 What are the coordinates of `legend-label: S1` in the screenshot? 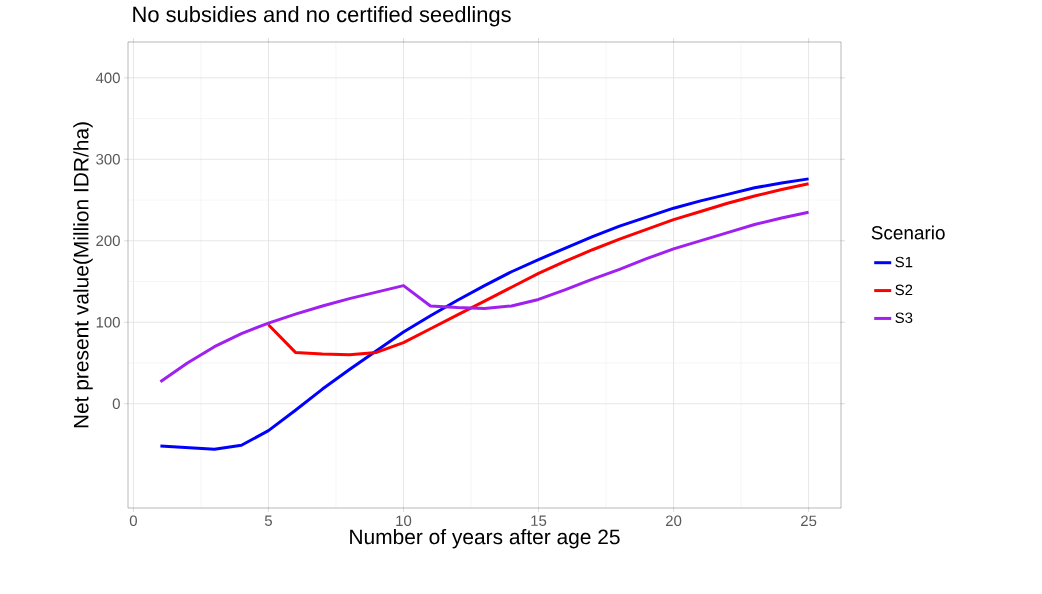 It's located at (904, 262).